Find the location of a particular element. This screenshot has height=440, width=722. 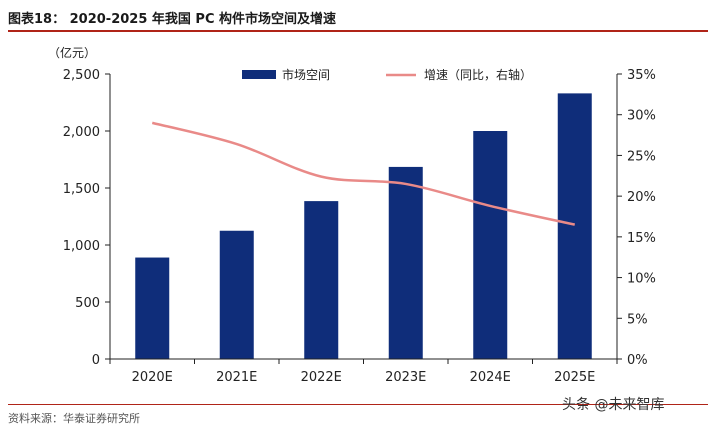

left-tick-label: 0 is located at coordinates (96, 360).